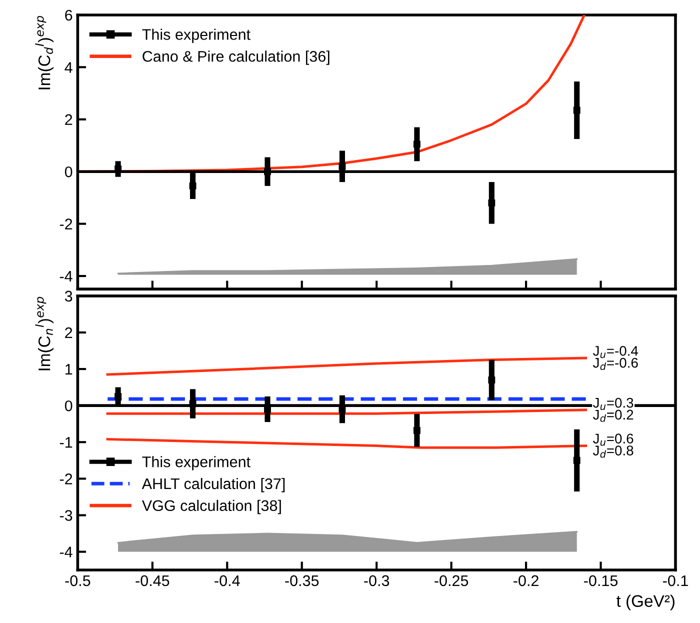 This screenshot has height=623, width=700. I want to click on annotation: J$_{u}$=-0.4 J$_{d}$=-0.6, so click(615, 358).